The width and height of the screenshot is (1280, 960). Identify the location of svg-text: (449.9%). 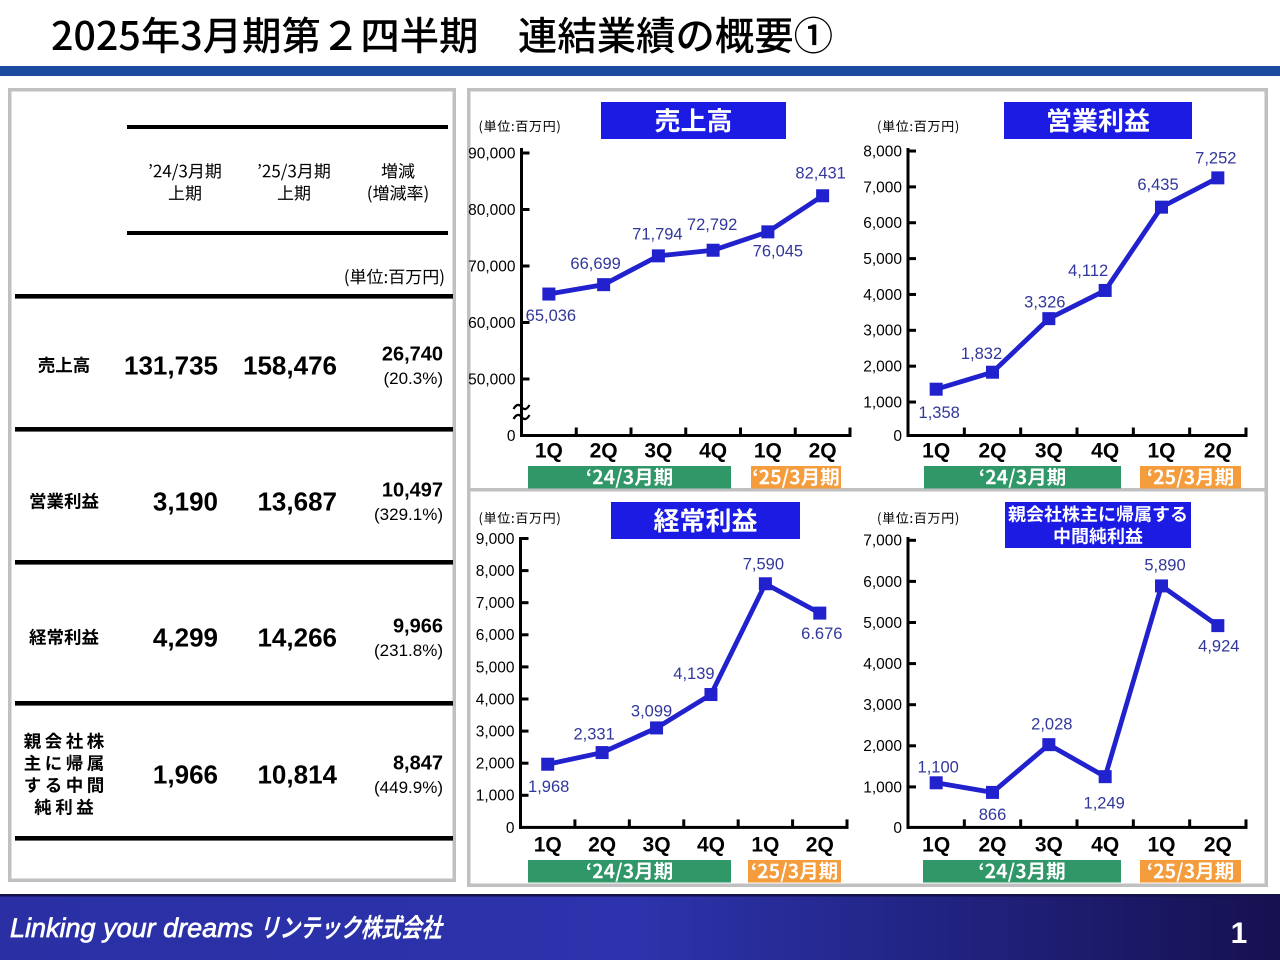
(408, 787).